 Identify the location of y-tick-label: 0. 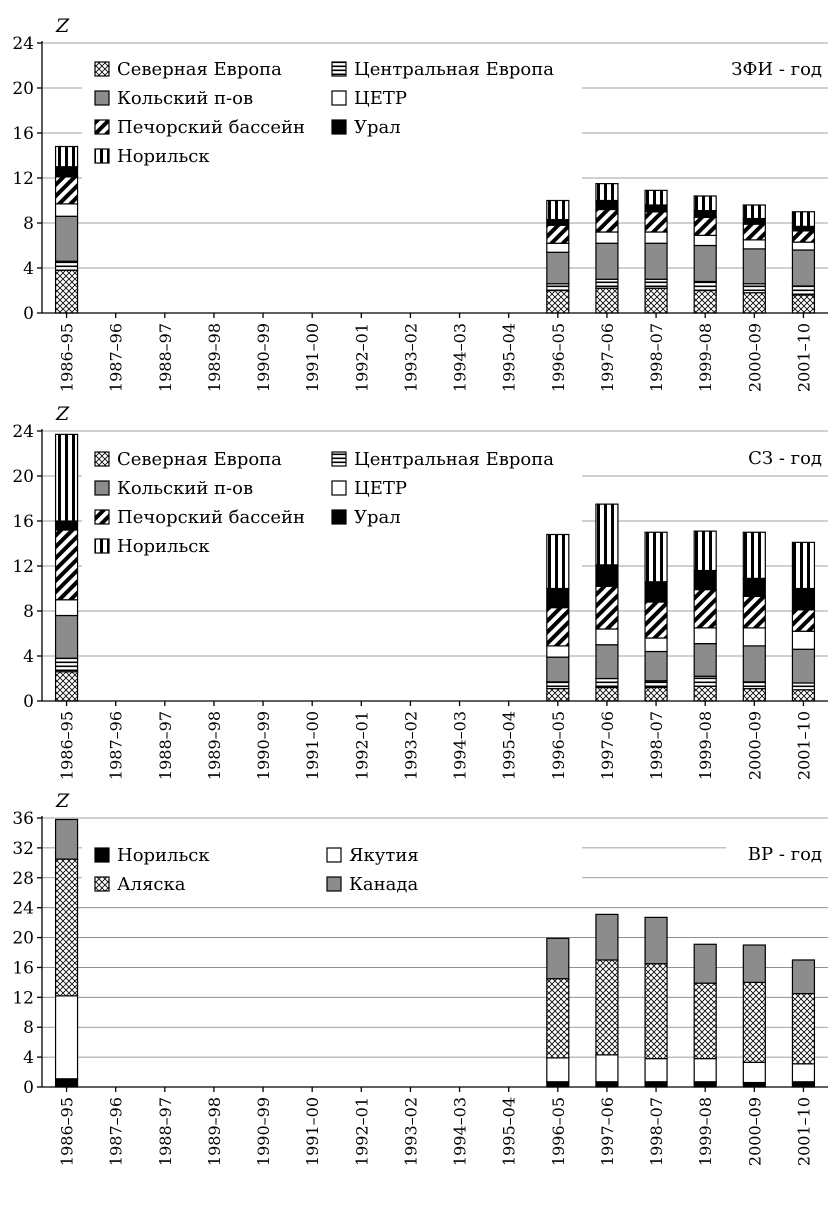
(28, 1088).